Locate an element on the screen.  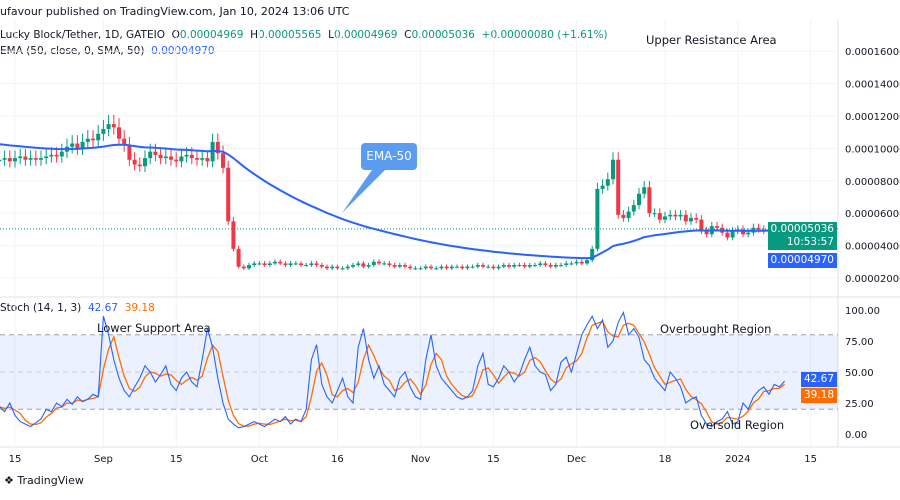
tradingview-logo: ❖ TradingView is located at coordinates (44, 480).